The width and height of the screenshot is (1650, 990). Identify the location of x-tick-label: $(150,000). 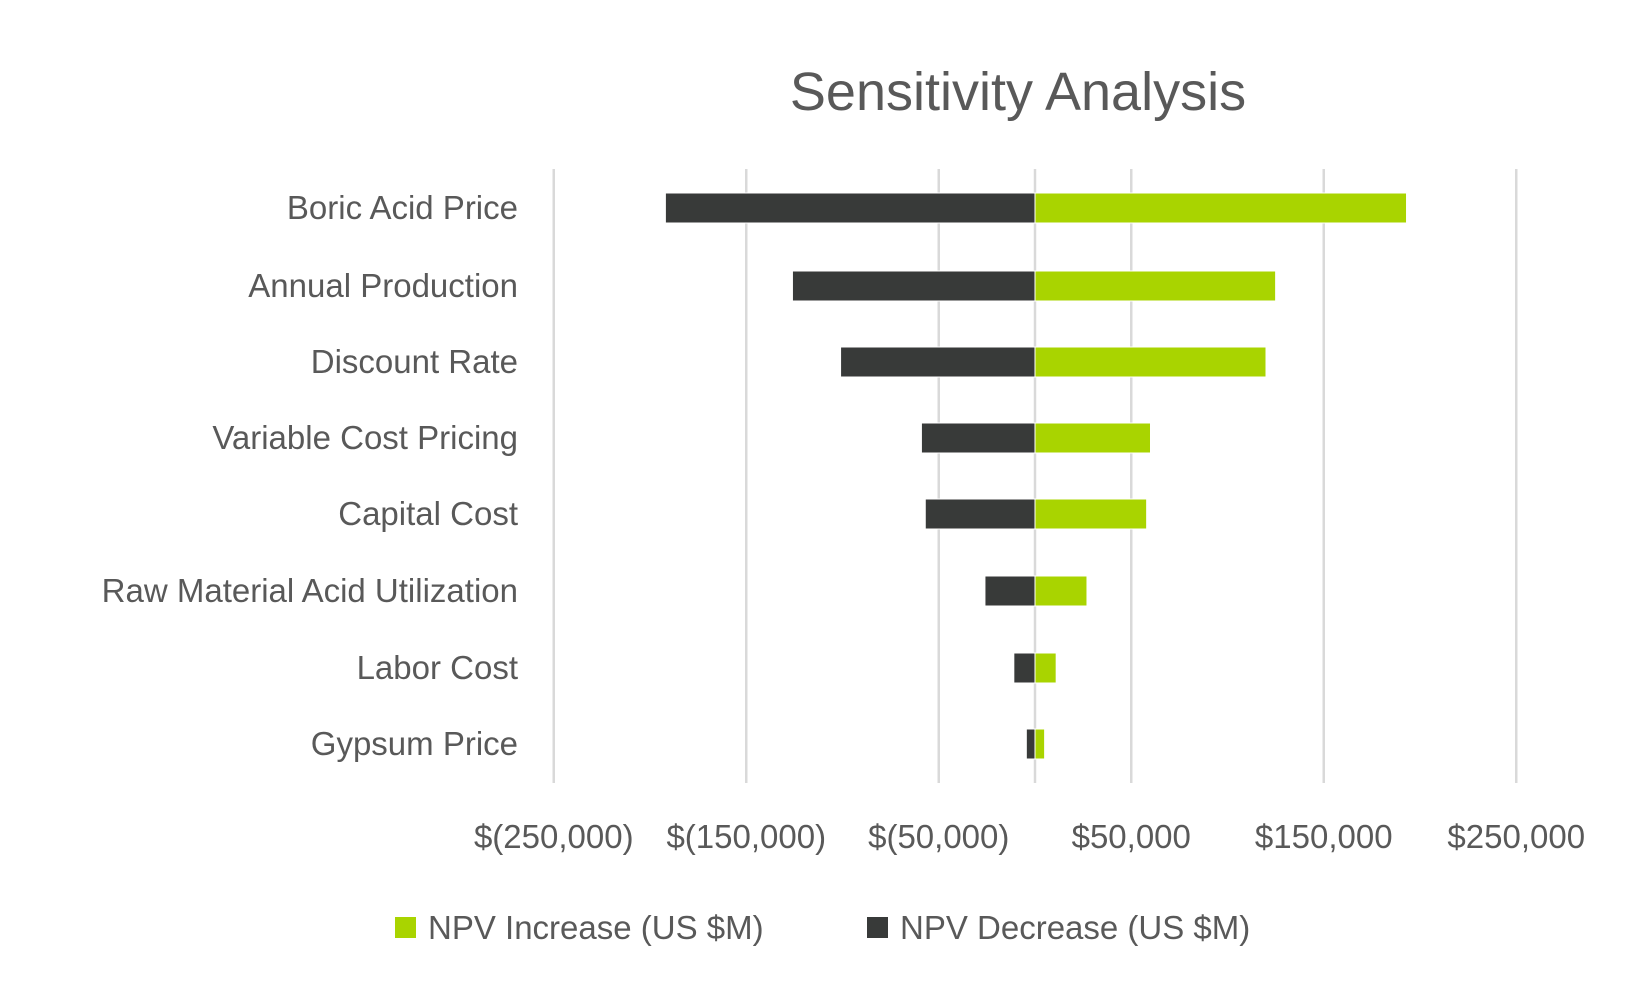
(746, 836).